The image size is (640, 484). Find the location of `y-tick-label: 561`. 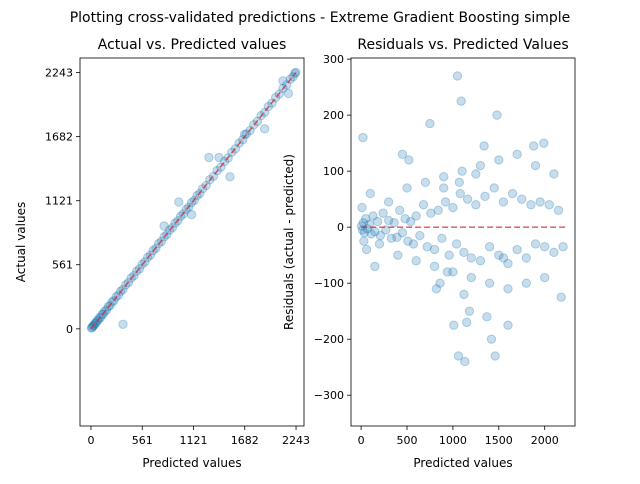

y-tick-label: 561 is located at coordinates (62, 265).